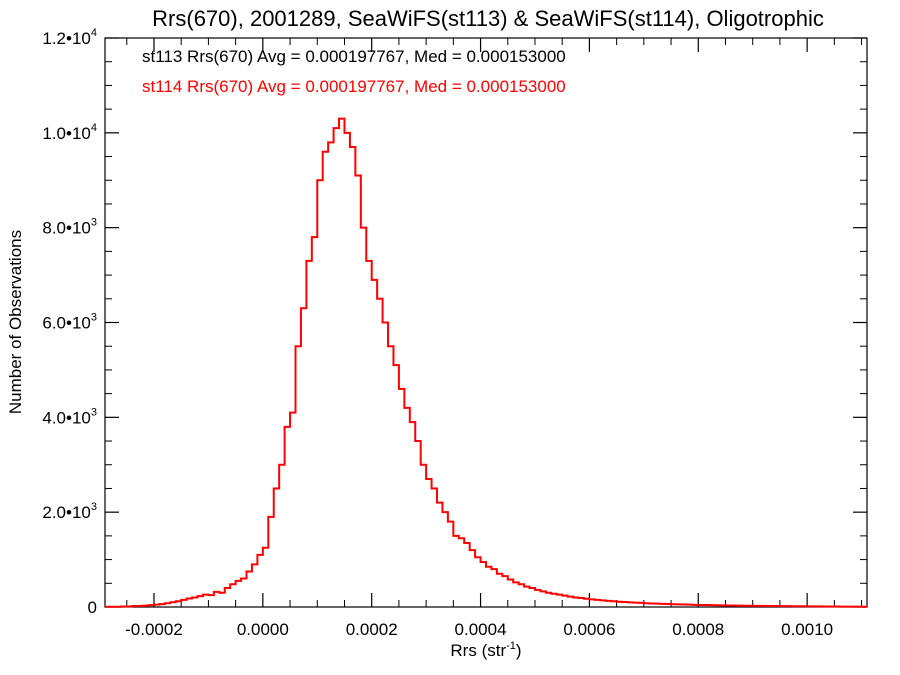 The image size is (900, 675). Describe the element at coordinates (263, 629) in the screenshot. I see `x-tick-label: 0.0000` at that location.